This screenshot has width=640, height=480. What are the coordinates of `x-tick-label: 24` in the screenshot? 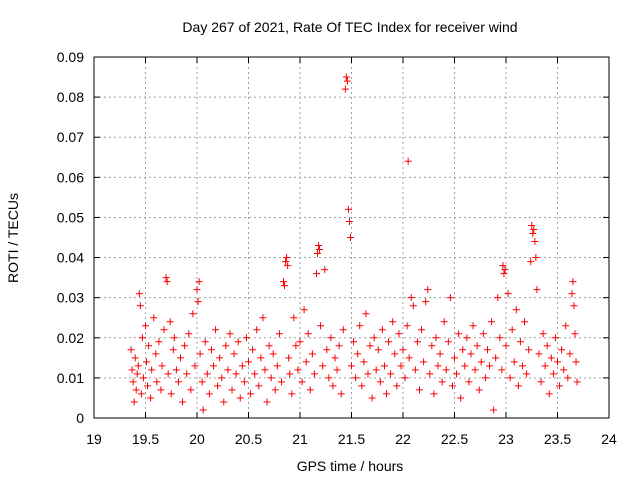 It's located at (609, 439).